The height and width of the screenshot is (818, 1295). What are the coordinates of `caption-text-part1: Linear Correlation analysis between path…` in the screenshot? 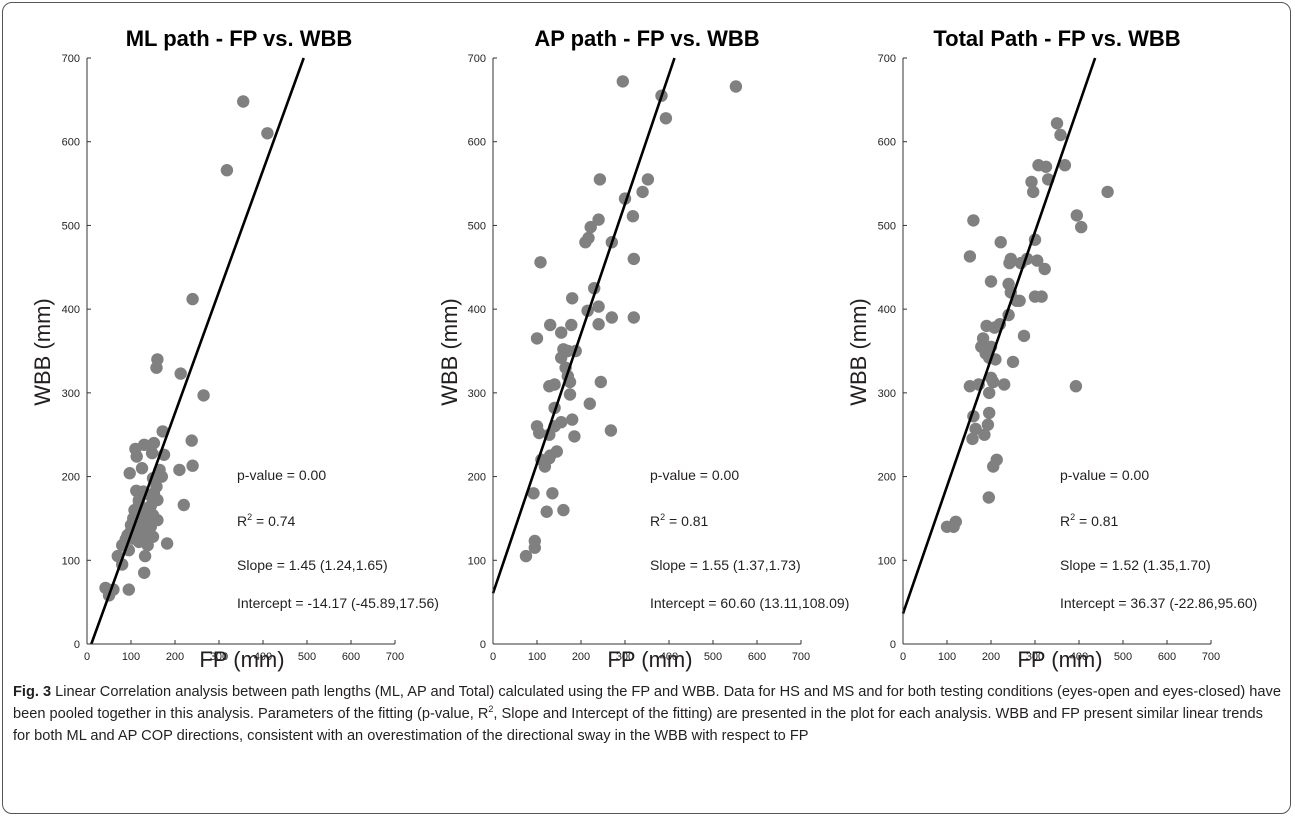 It's located at (647, 703).